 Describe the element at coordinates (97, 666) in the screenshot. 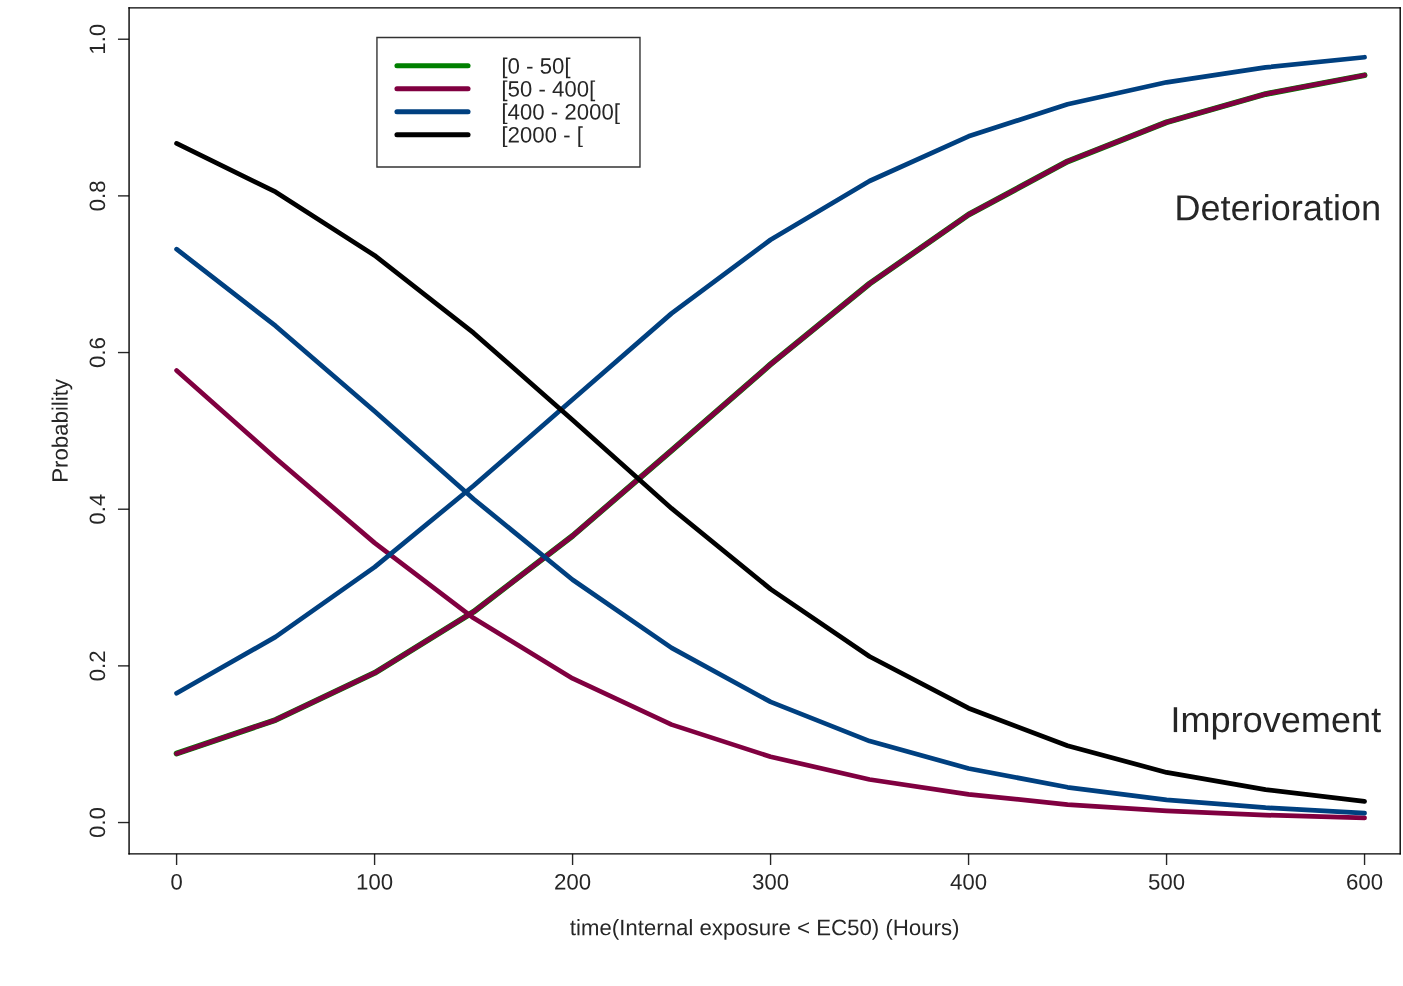

I see `y-tick-label: 0.2` at that location.